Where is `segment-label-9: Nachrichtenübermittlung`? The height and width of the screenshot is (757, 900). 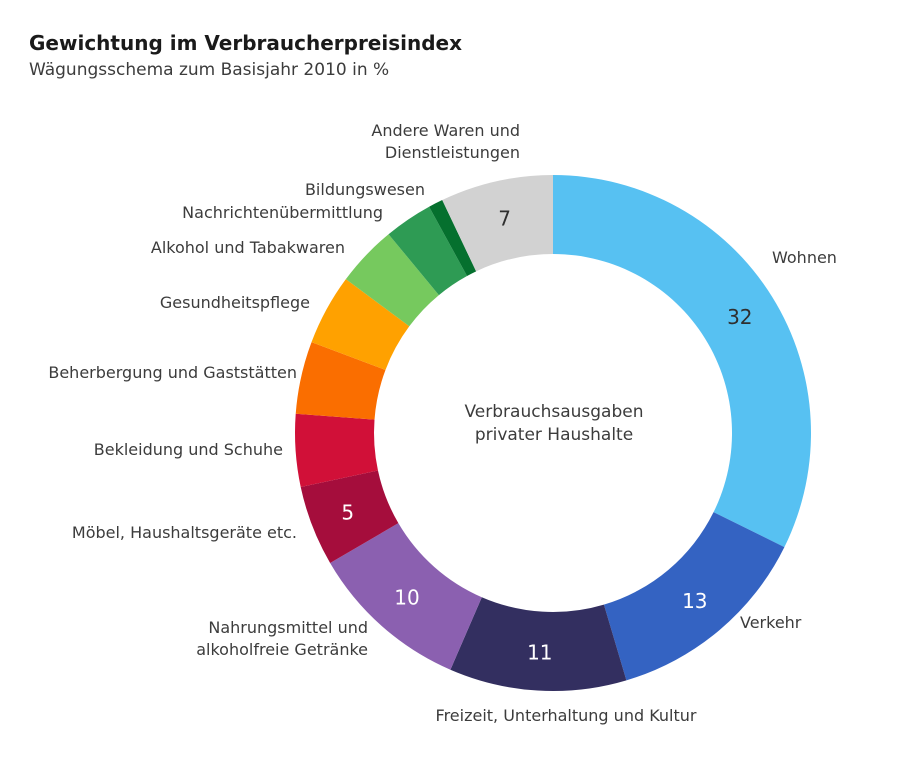 segment-label-9: Nachrichtenübermittlung is located at coordinates (282, 212).